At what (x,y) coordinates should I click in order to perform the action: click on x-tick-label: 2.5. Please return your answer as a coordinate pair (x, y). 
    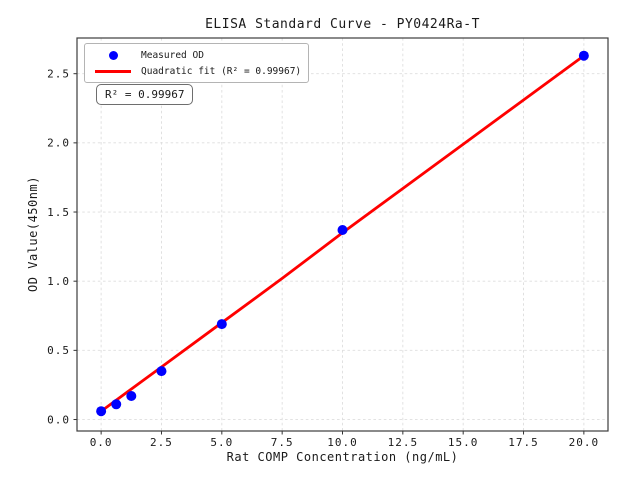
    Looking at the image, I should click on (161, 442).